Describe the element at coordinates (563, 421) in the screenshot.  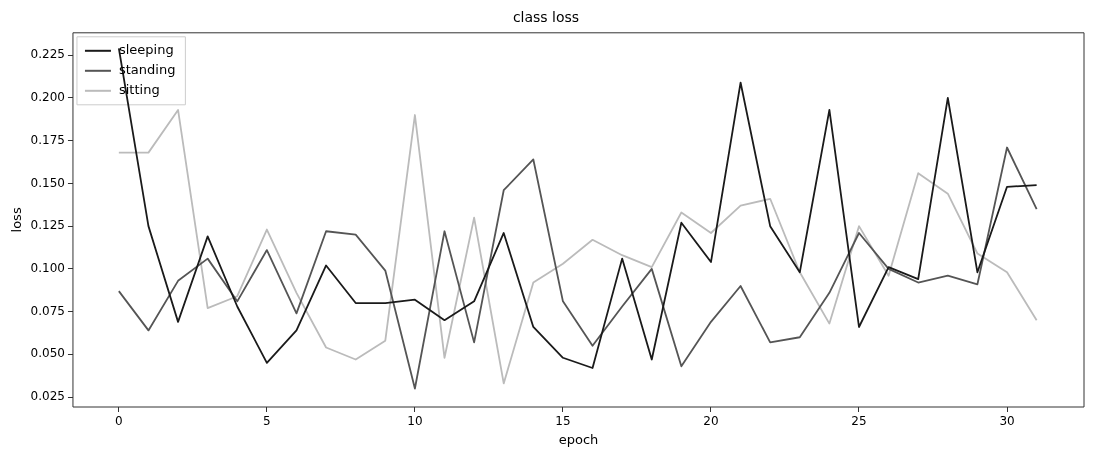
I see `x-tick-label: 15` at that location.